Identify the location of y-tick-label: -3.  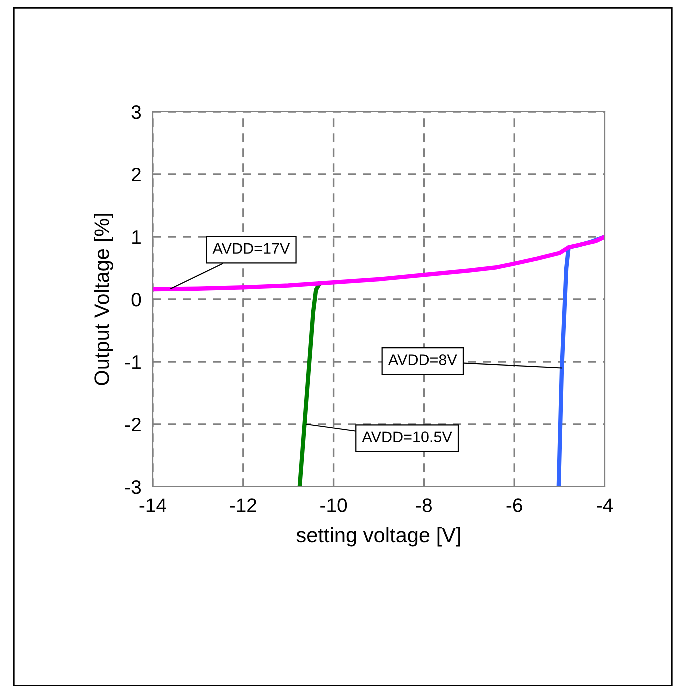
(133, 487).